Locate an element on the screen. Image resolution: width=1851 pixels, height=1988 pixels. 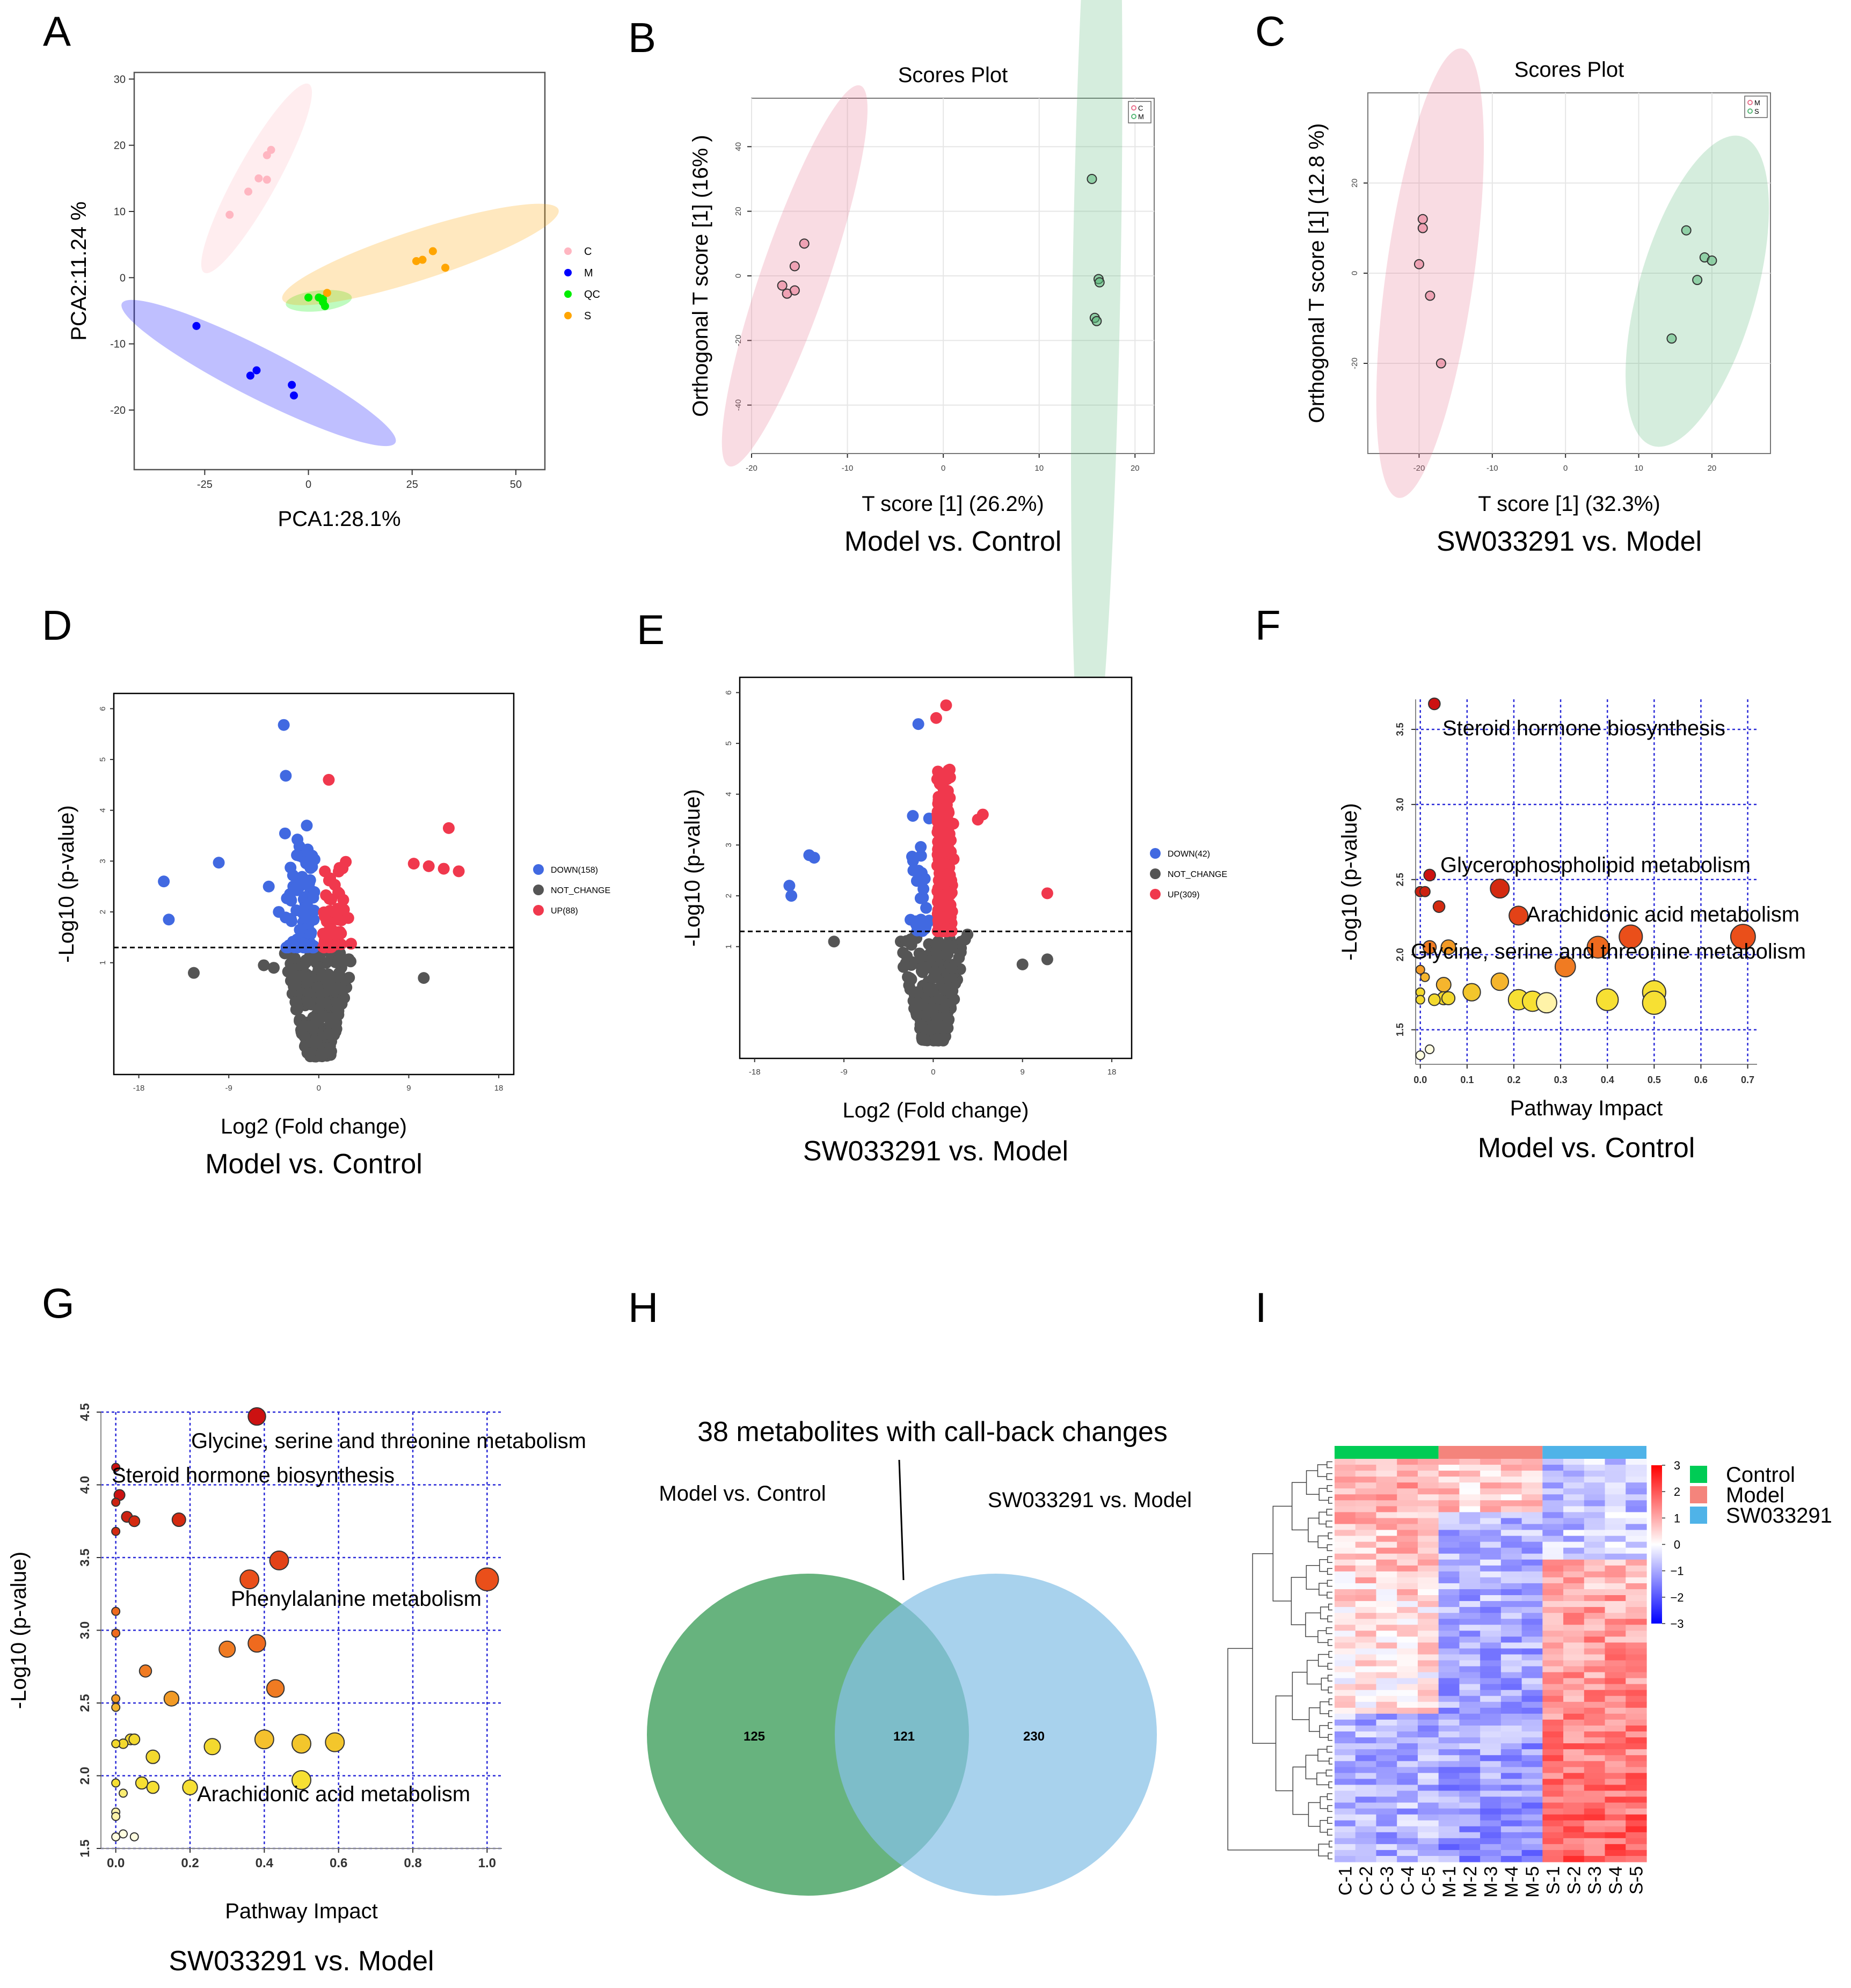
legend-label: M is located at coordinates (589, 273).